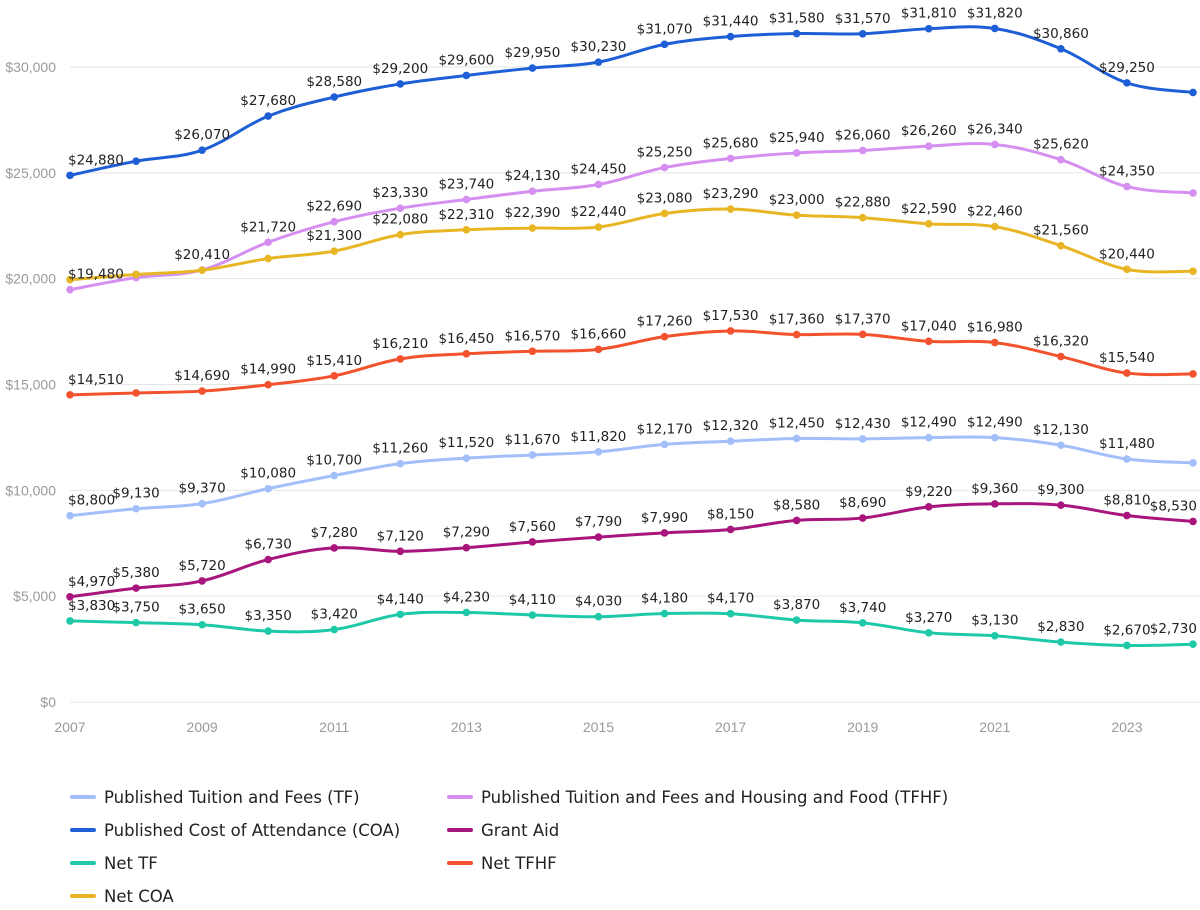  What do you see at coordinates (1061, 231) in the screenshot?
I see `data-label: $21,560` at bounding box center [1061, 231].